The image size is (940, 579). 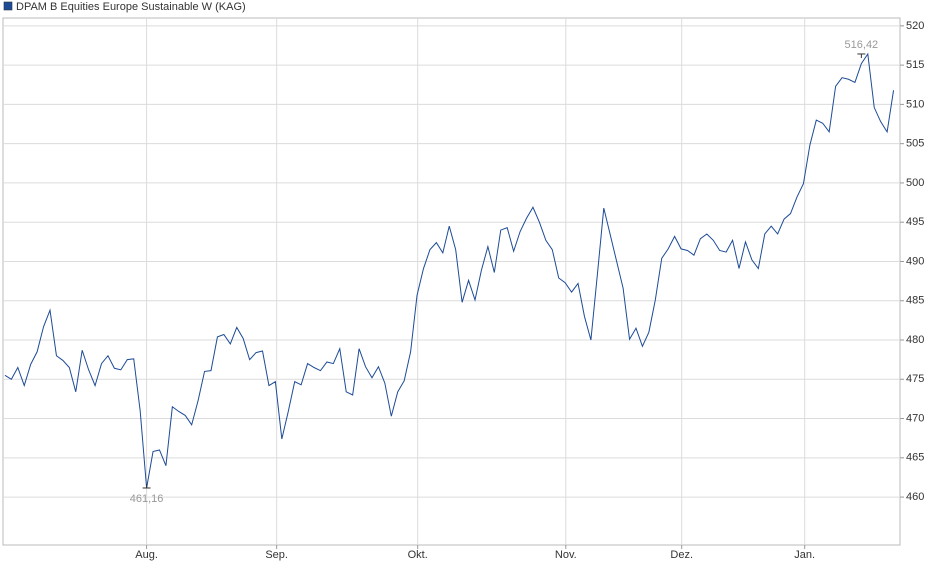 What do you see at coordinates (804, 555) in the screenshot?
I see `x-tick-label: Jan.` at bounding box center [804, 555].